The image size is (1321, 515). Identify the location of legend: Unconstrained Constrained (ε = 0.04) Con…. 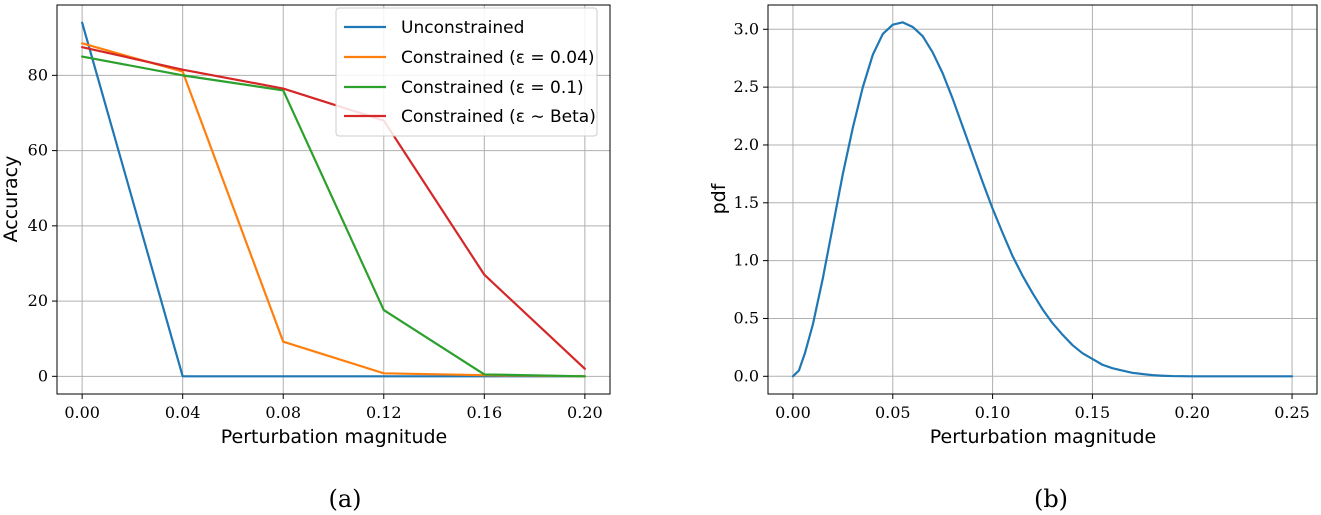
(466, 72).